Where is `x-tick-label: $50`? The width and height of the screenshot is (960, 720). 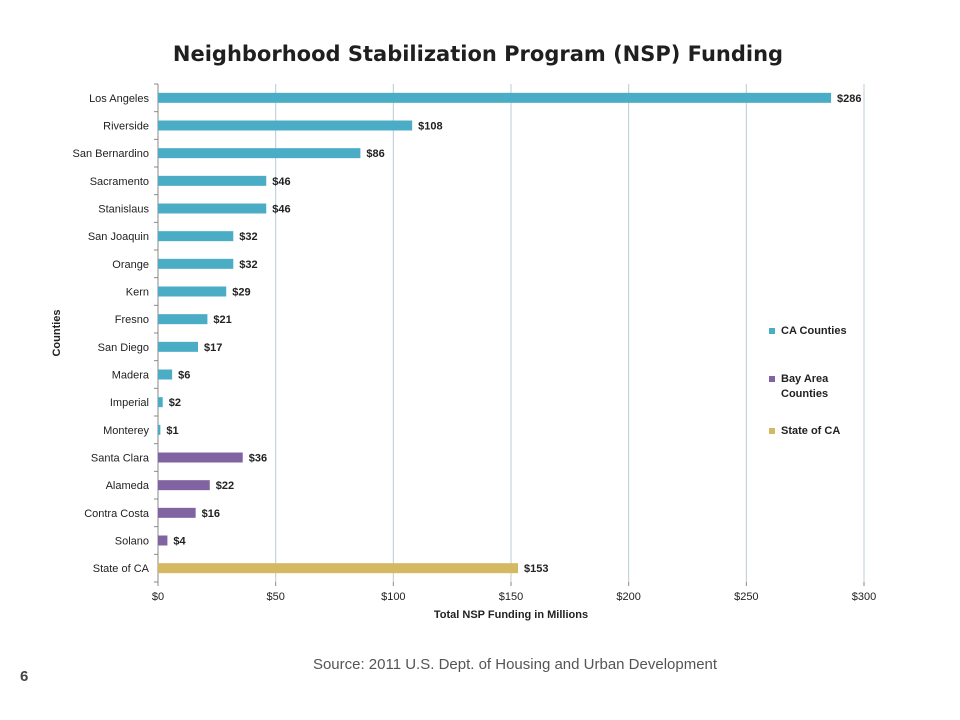 x-tick-label: $50 is located at coordinates (275, 597).